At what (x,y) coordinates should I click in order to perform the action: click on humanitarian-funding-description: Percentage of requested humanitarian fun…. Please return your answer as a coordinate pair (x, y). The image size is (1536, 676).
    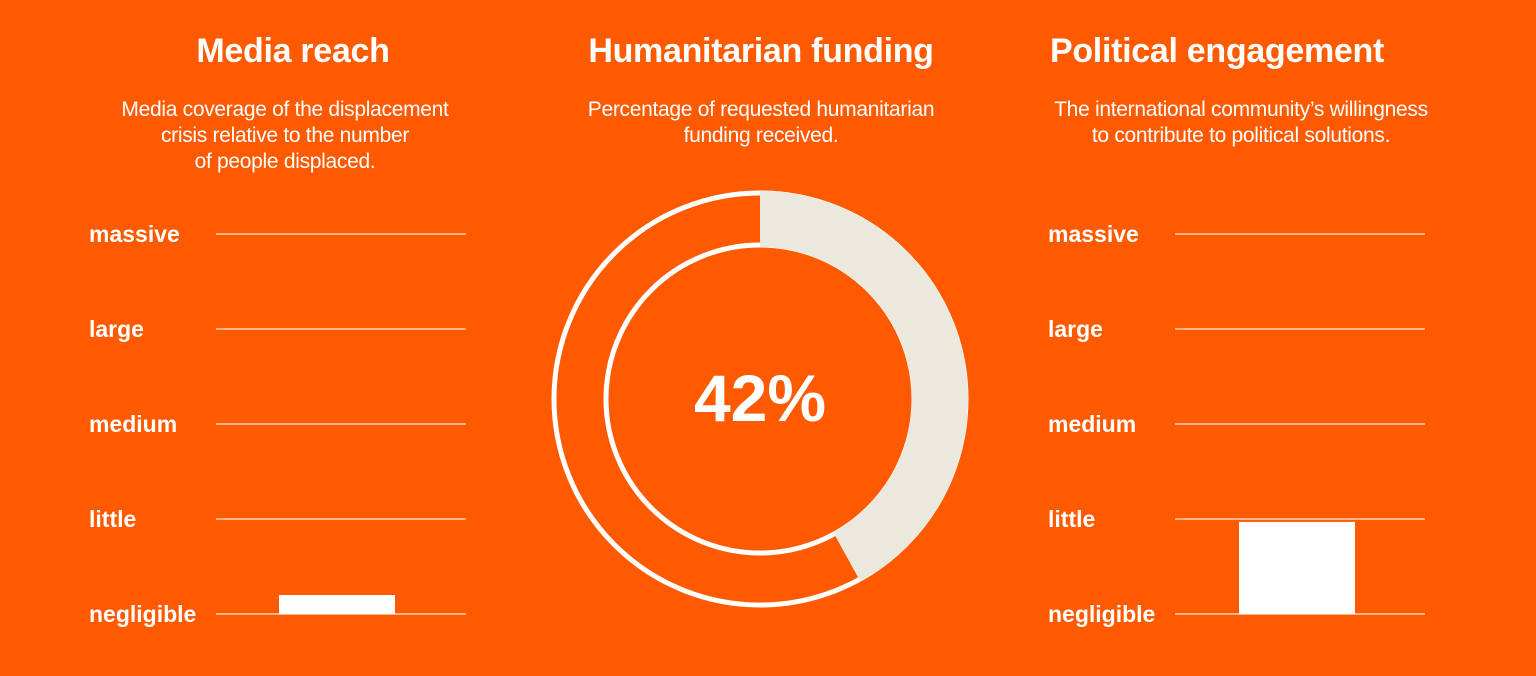
    Looking at the image, I should click on (761, 122).